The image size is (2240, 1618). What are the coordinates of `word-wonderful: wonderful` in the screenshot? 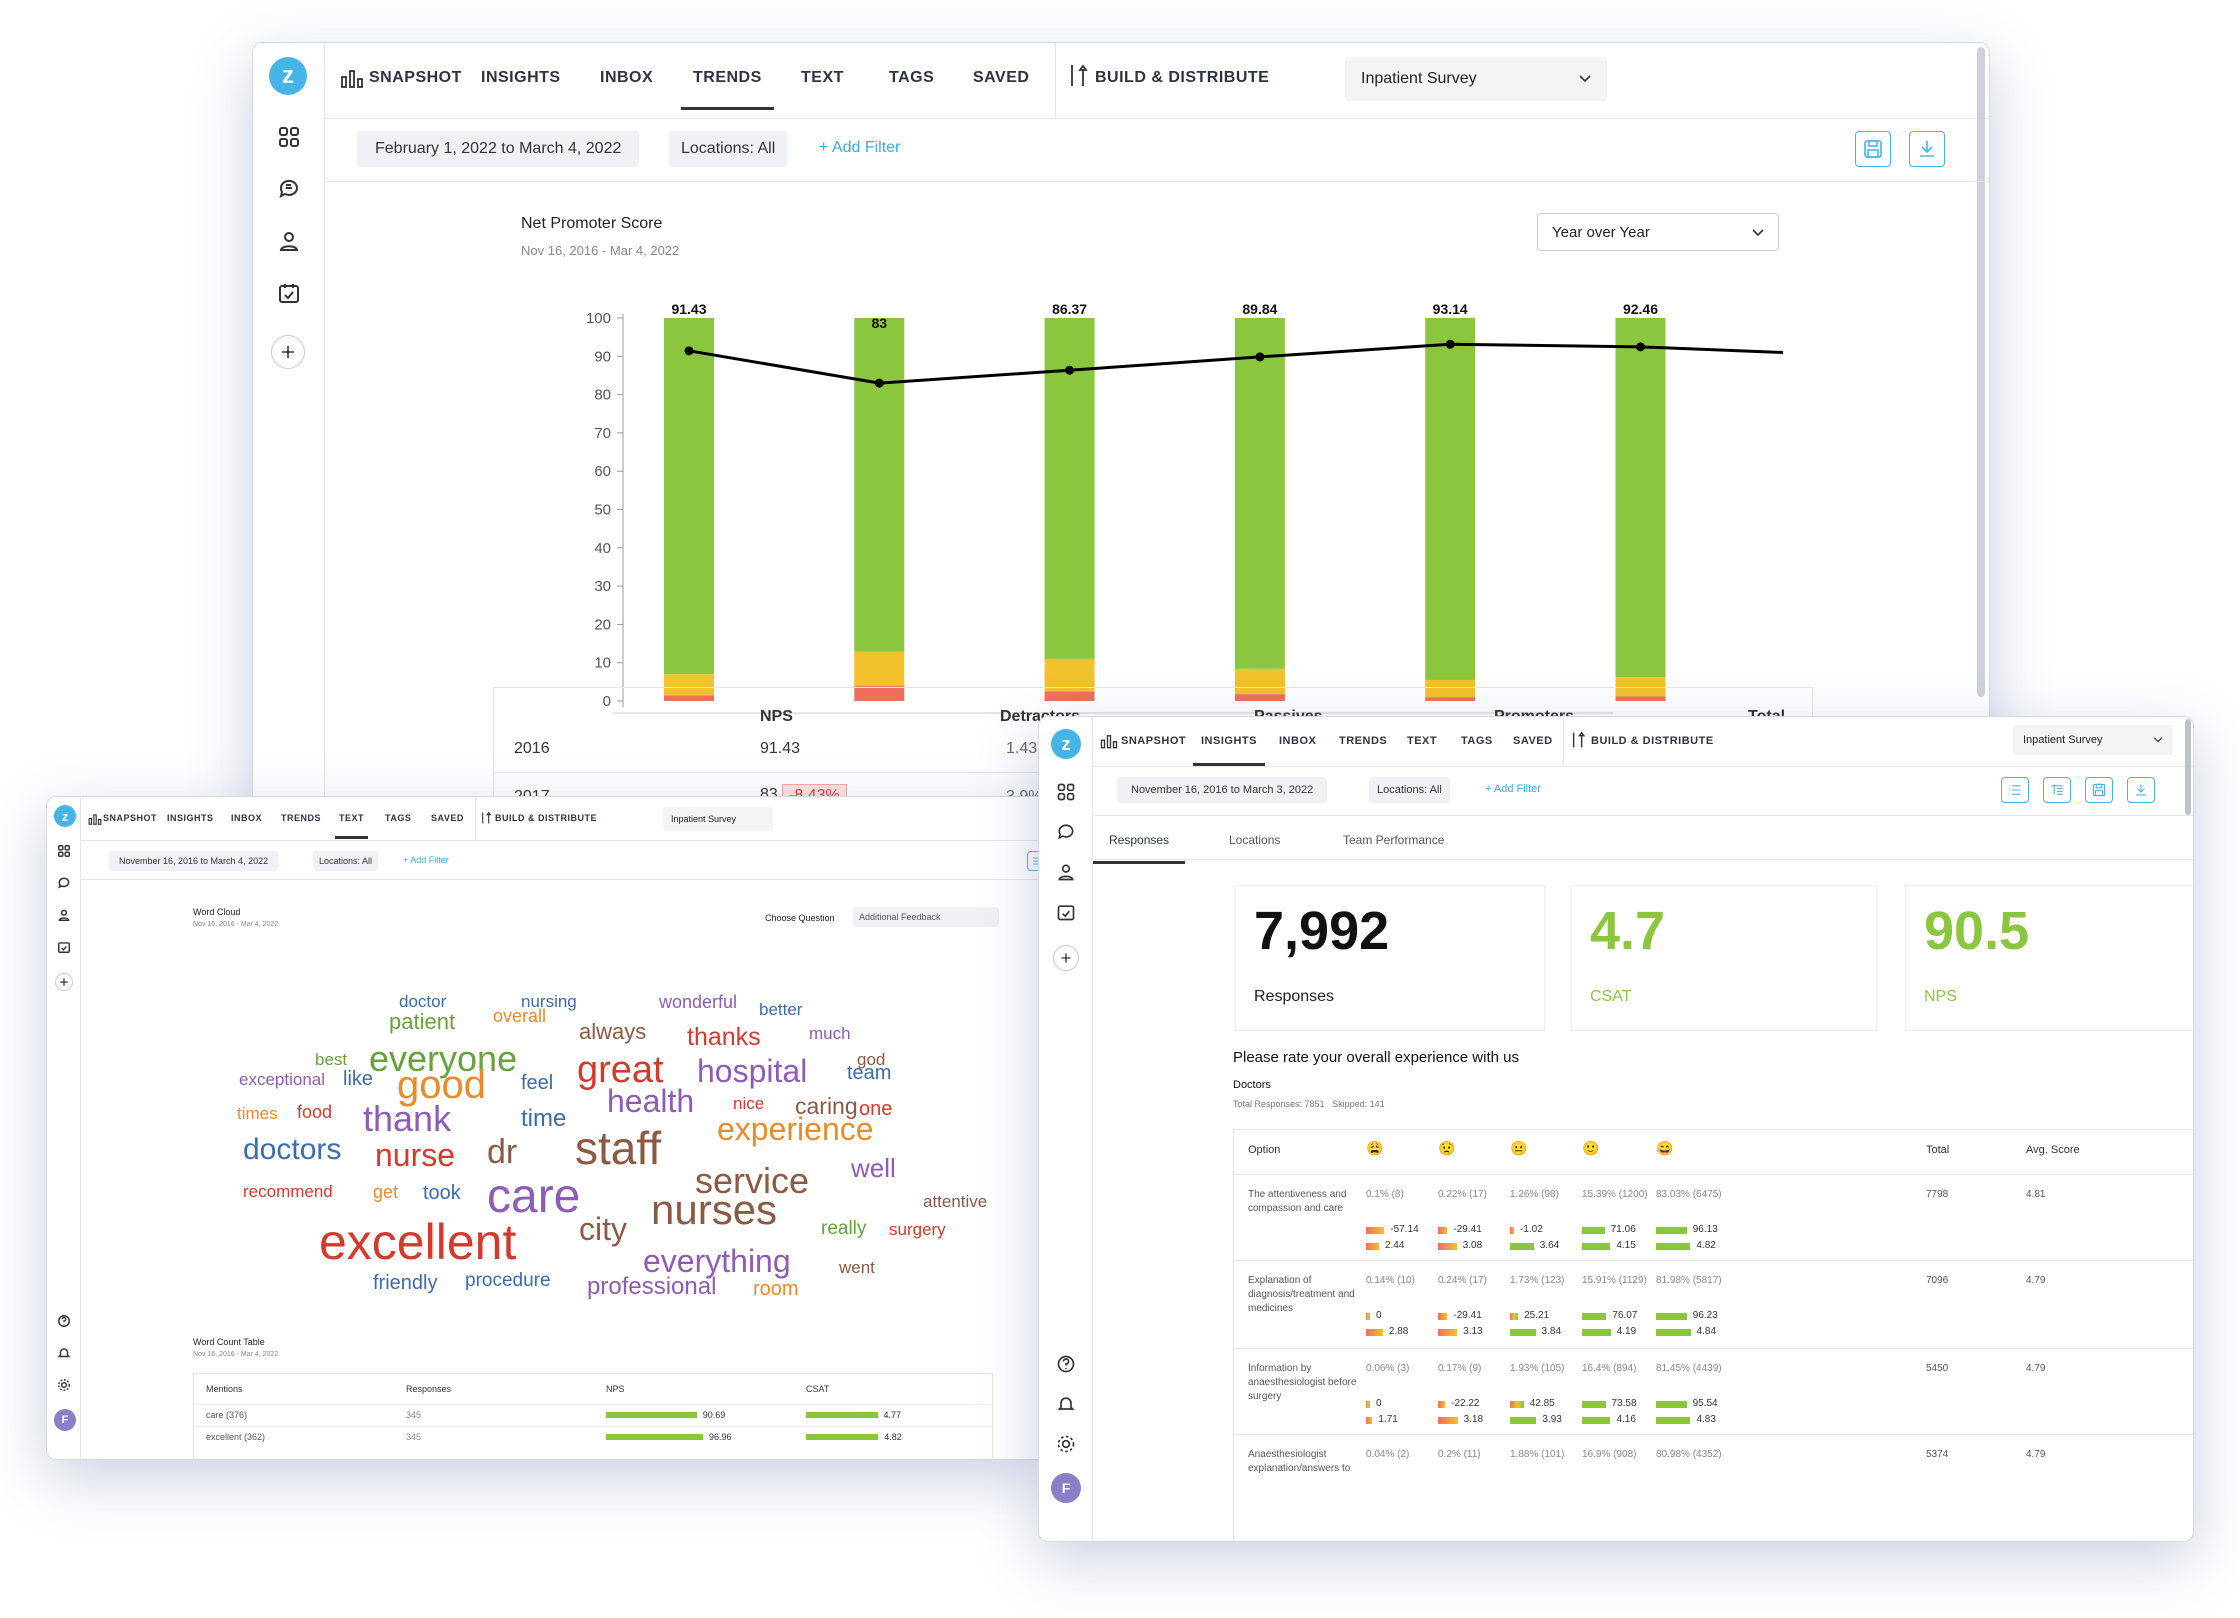 It's located at (698, 1002).